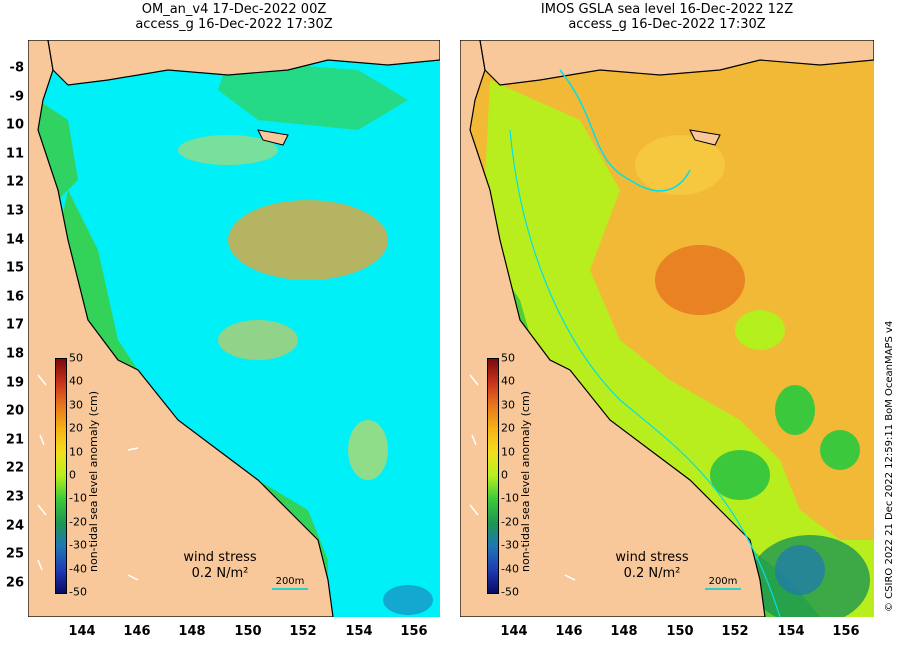 This screenshot has width=900, height=650. Describe the element at coordinates (14, 268) in the screenshot. I see `latitude-tick-label: 15` at that location.